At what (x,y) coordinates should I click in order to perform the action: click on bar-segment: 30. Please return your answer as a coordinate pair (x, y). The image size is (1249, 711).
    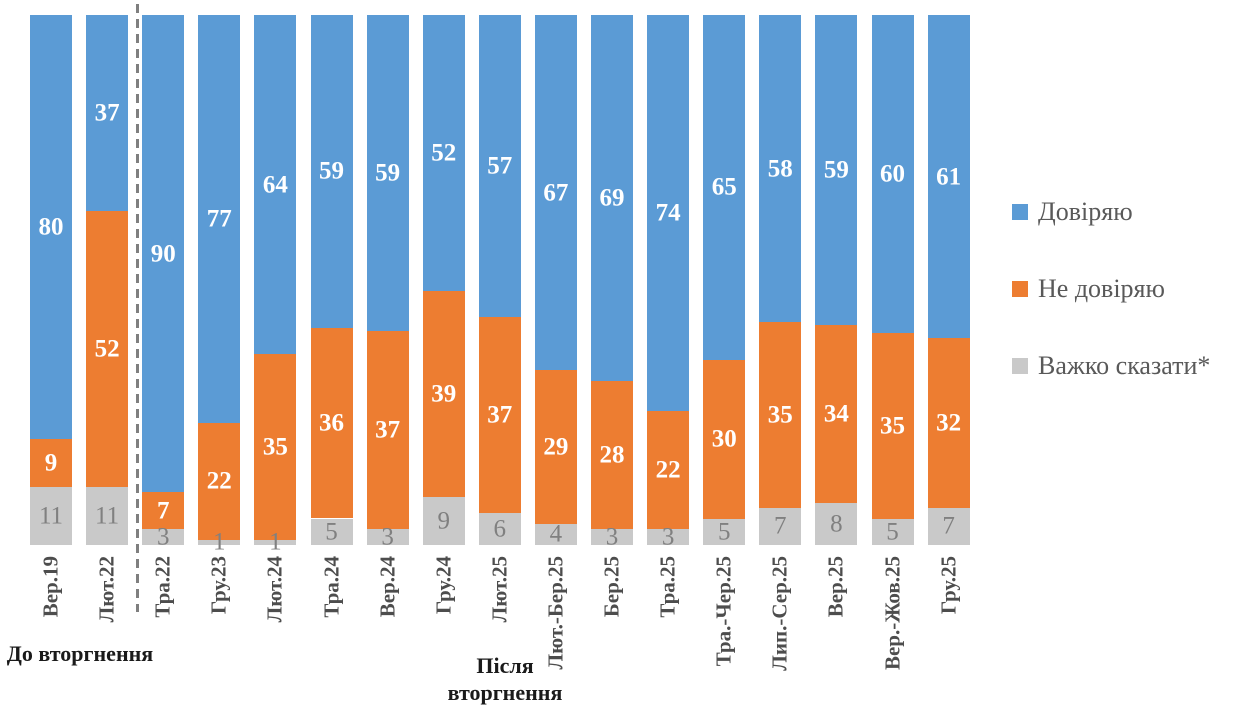
    Looking at the image, I should click on (724, 439).